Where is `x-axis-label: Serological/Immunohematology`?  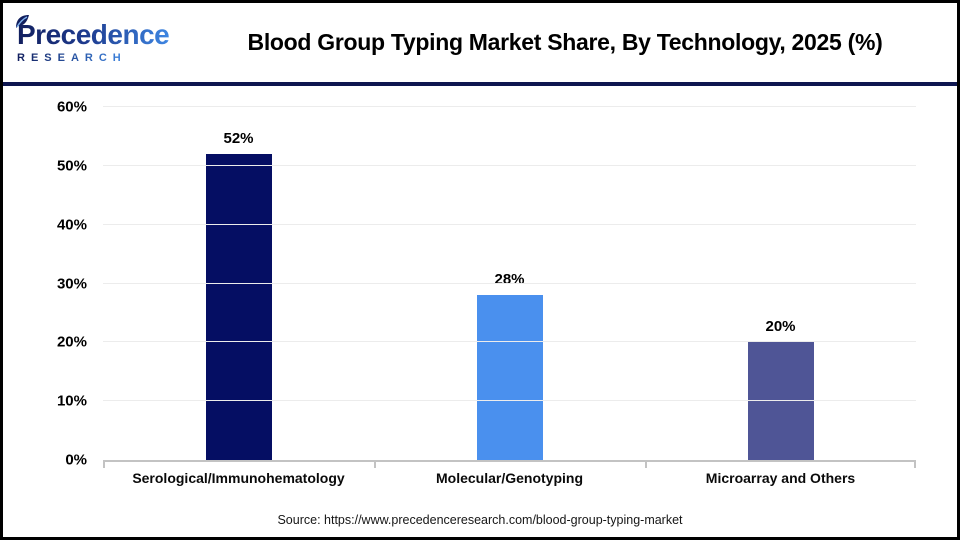 x-axis-label: Serological/Immunohematology is located at coordinates (238, 478).